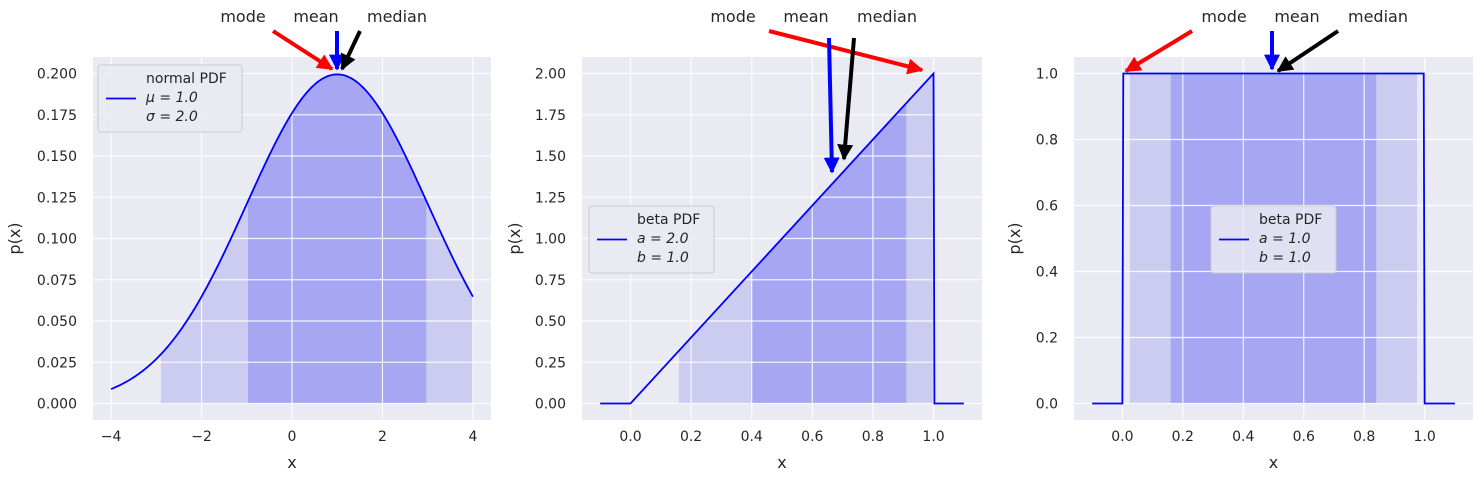 The image size is (1484, 482). Describe the element at coordinates (663, 239) in the screenshot. I see `legend-entry-line: a = 2.0` at that location.